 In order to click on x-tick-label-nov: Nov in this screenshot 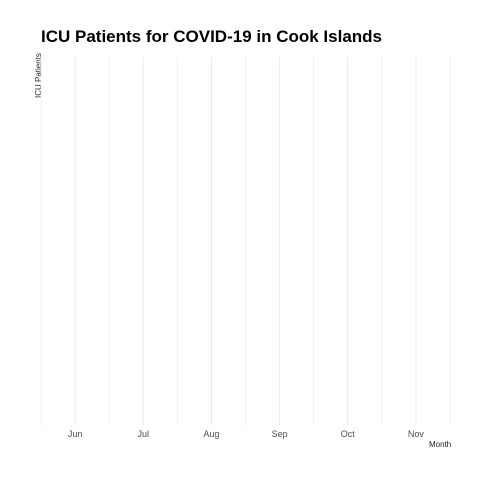, I will do `click(416, 434)`.